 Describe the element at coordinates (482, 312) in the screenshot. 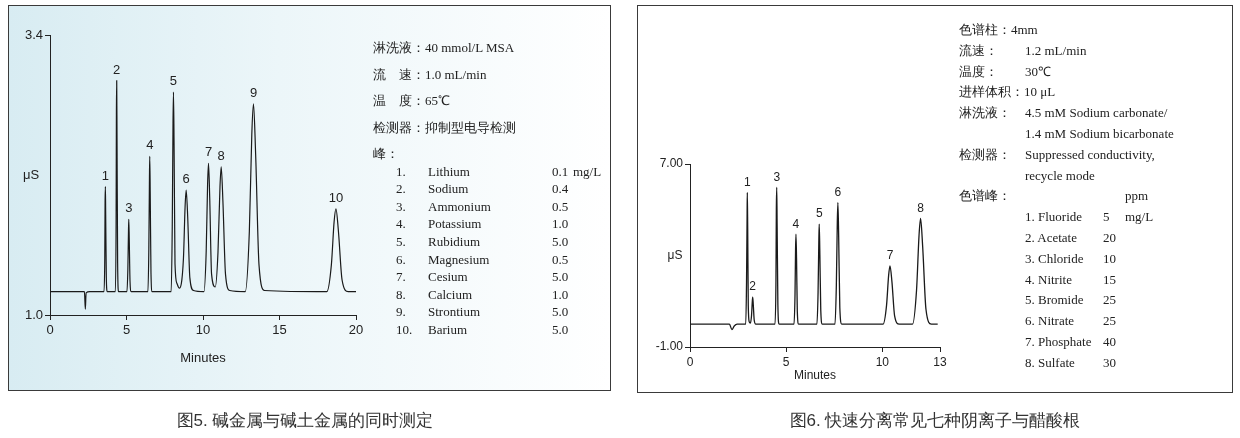

I see `text: 9. Strontium 5.0` at that location.